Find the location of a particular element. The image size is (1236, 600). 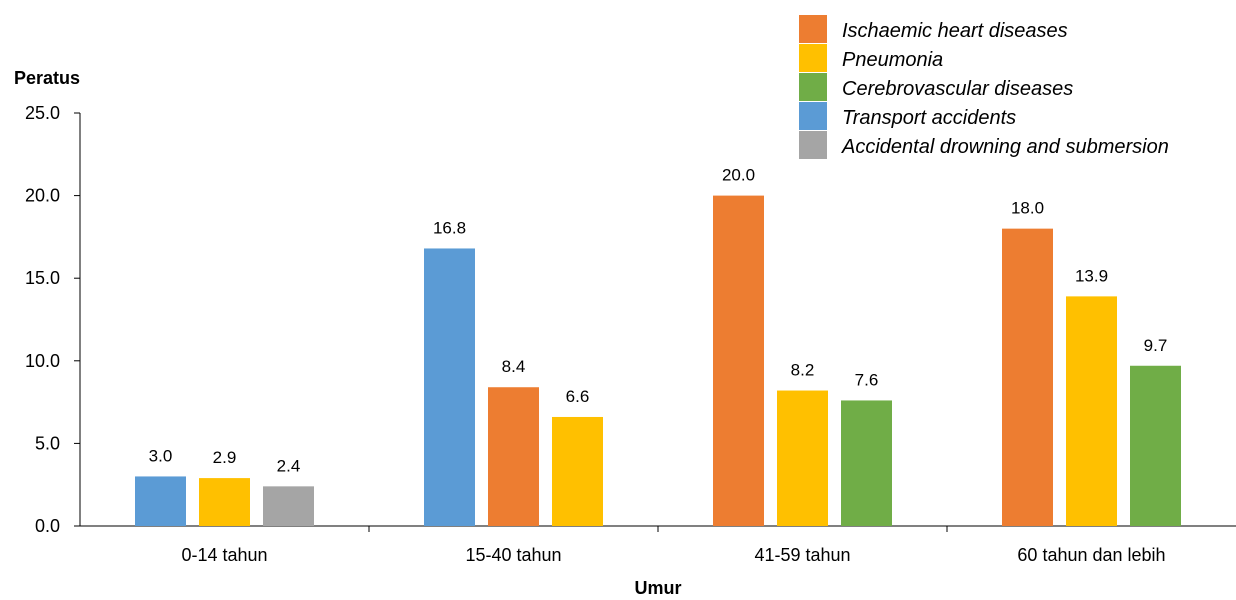

bar-value-label: 16.8 is located at coordinates (449, 227).